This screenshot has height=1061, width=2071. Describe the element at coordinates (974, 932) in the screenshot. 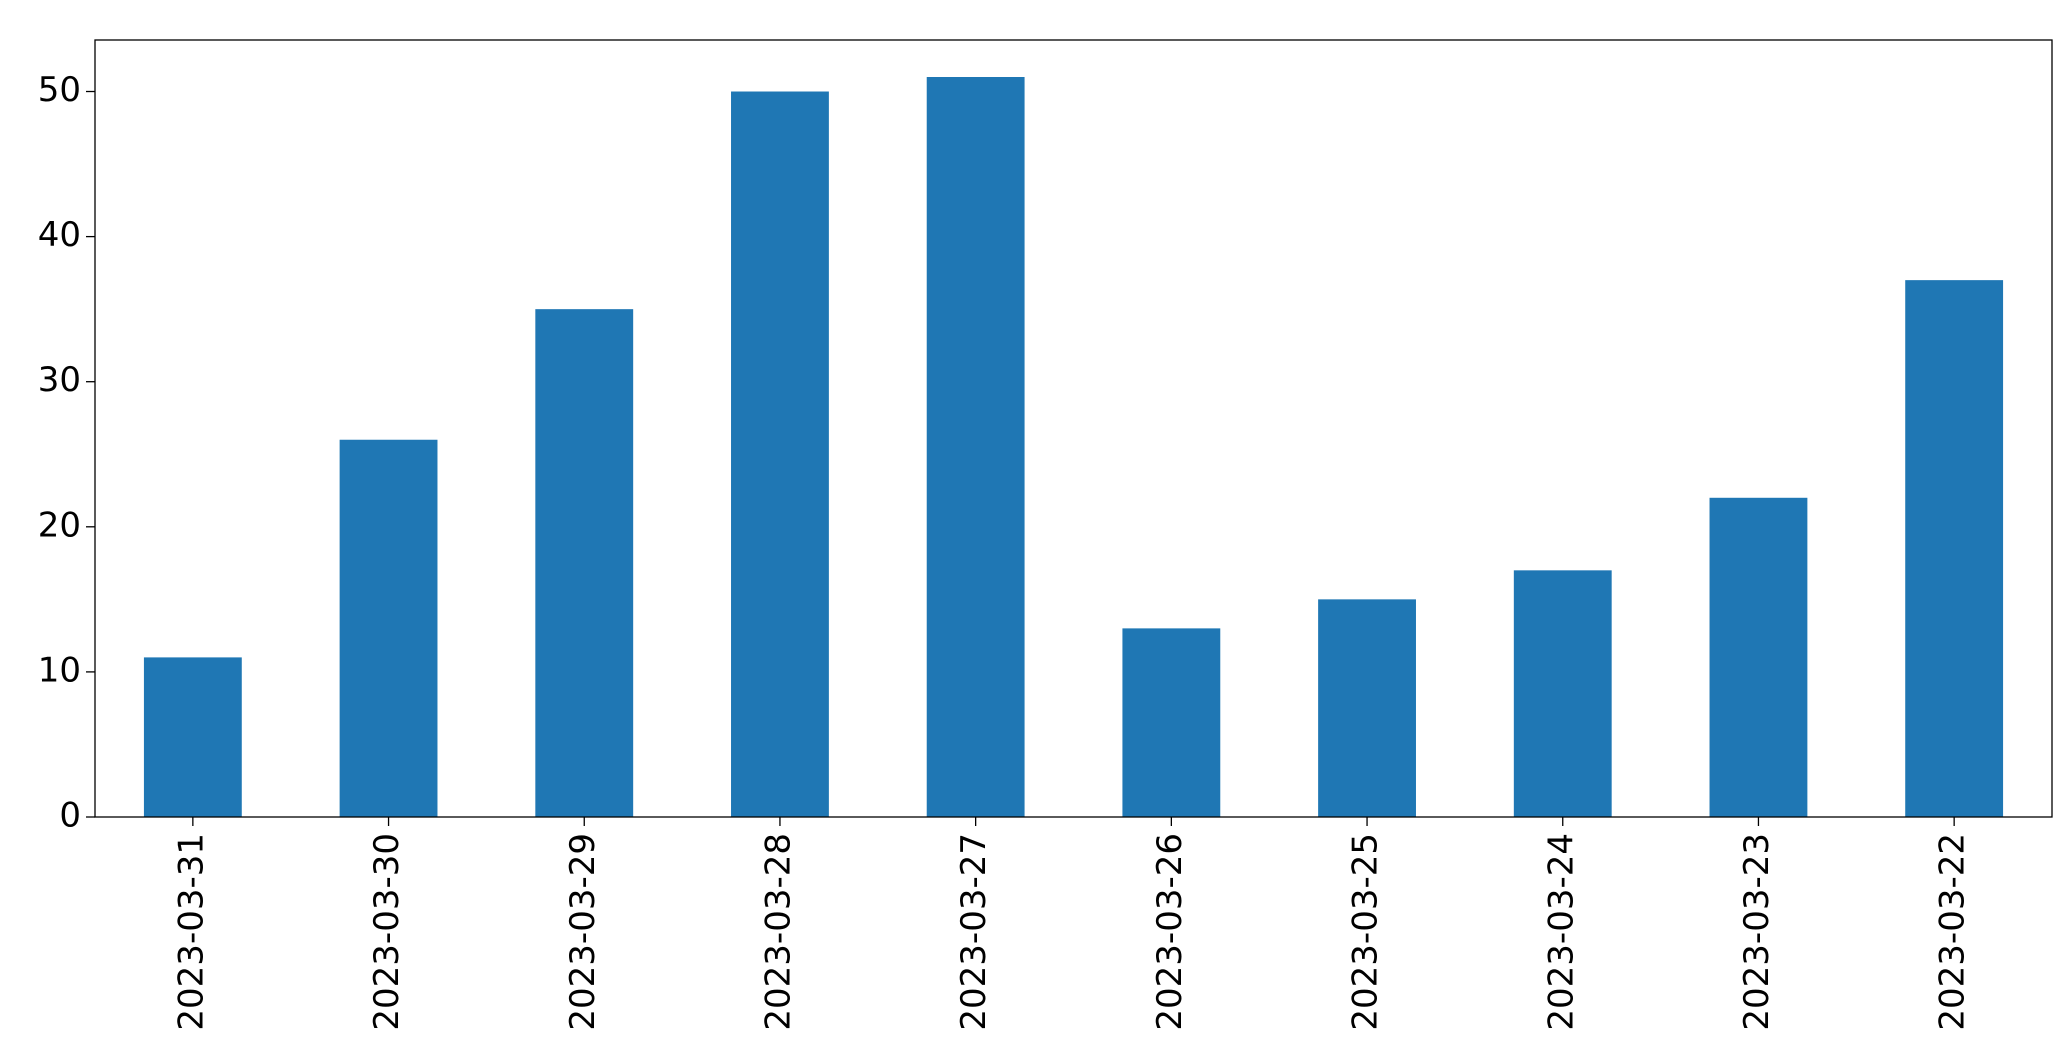

I see `x-tick-label: 2023-03-27` at that location.